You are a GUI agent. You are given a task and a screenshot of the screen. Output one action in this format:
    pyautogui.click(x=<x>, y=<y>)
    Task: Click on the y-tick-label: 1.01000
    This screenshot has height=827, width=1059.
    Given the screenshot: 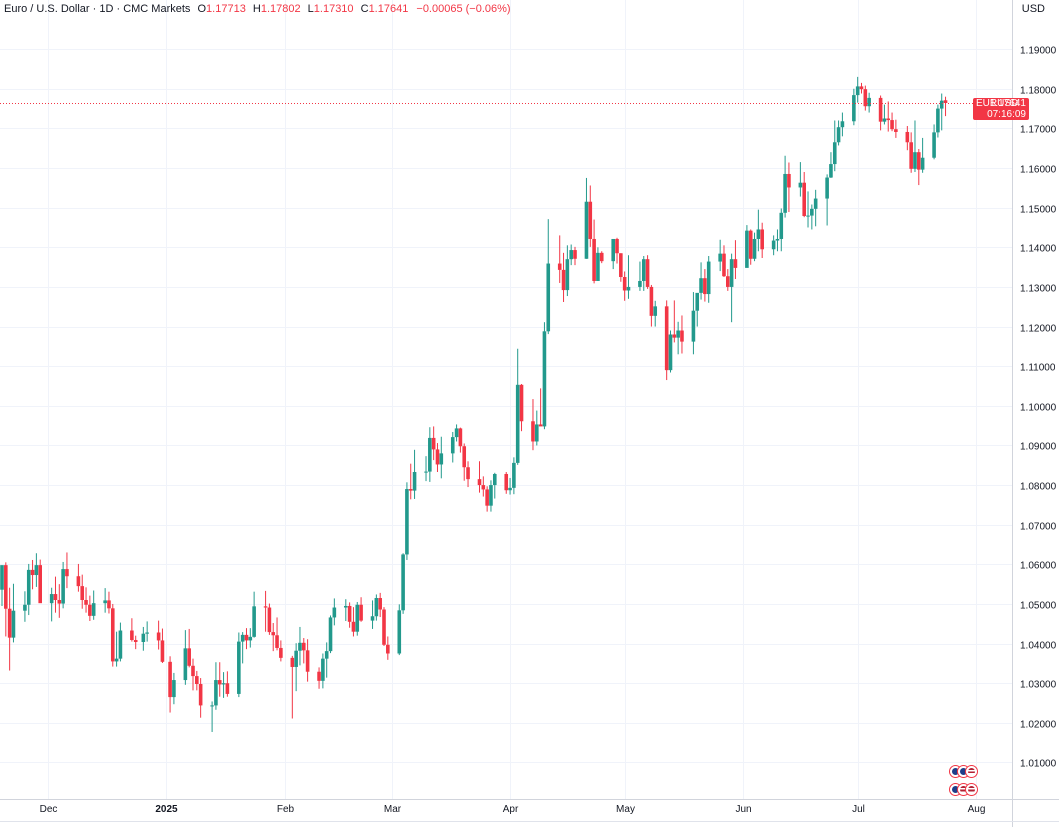 What is the action you would take?
    pyautogui.click(x=1038, y=764)
    